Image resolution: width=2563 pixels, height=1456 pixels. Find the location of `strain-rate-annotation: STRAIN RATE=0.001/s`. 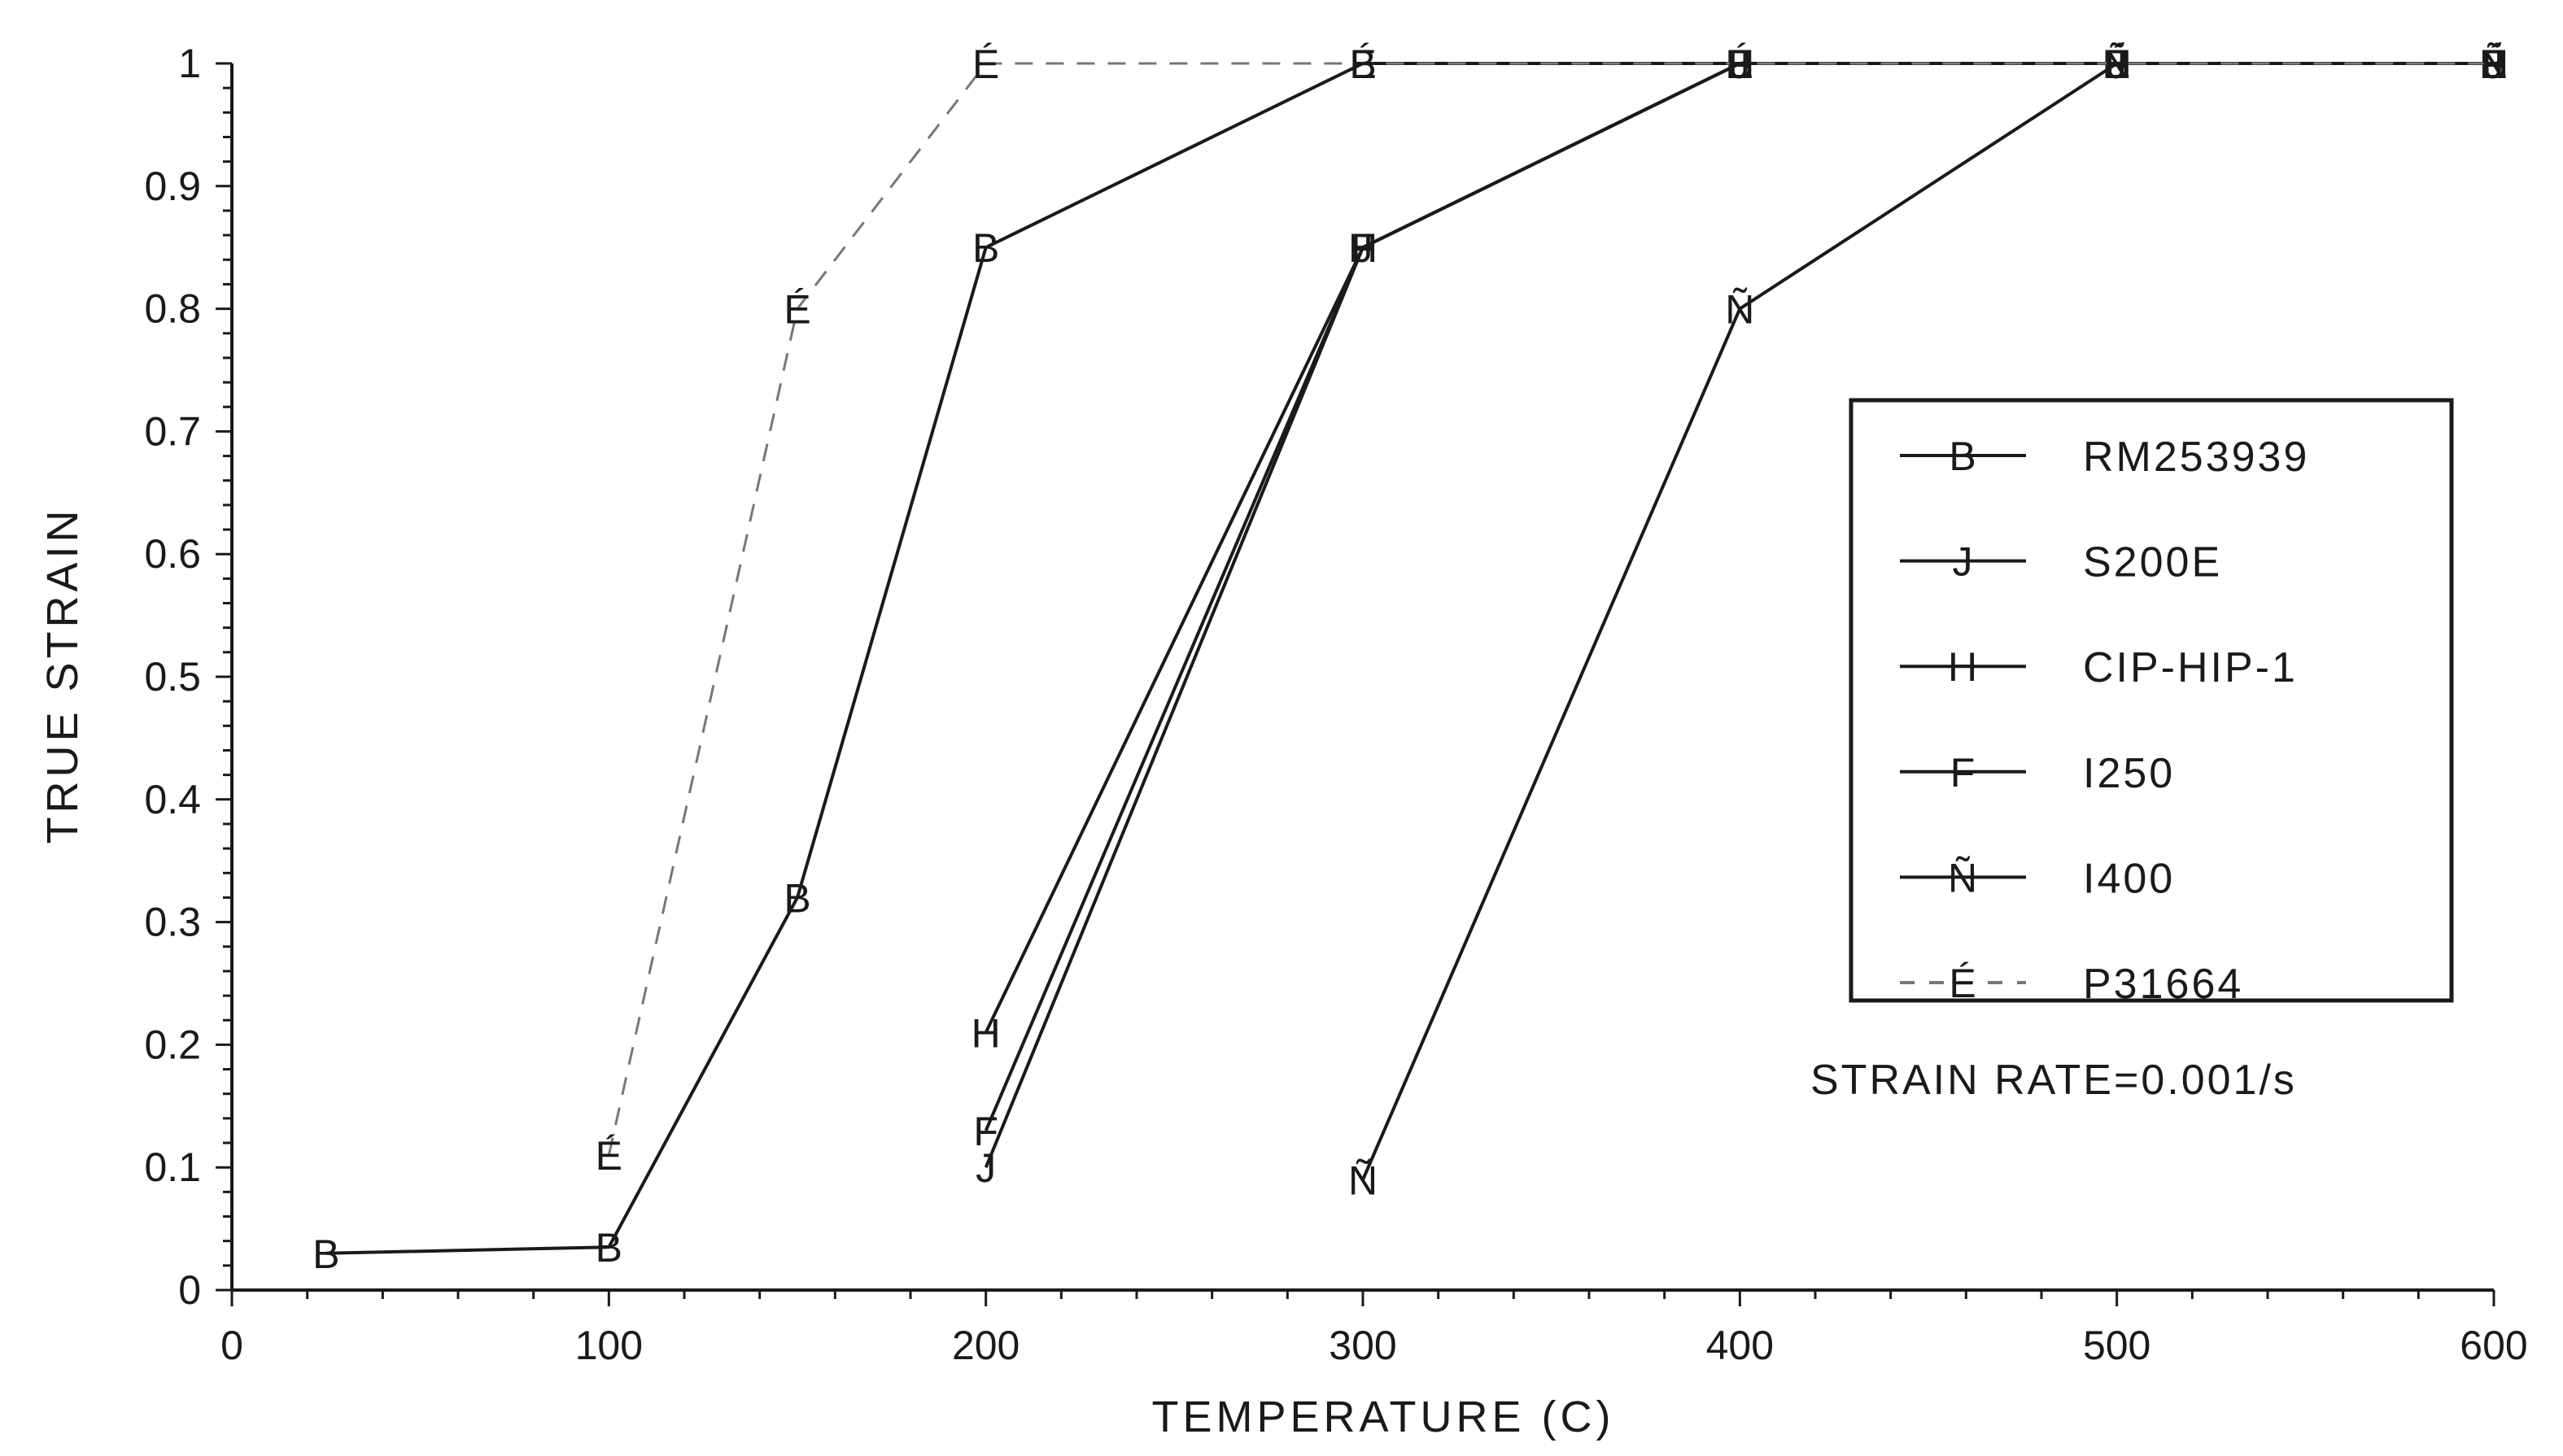

strain-rate-annotation: STRAIN RATE=0.001/s is located at coordinates (2053, 1081).